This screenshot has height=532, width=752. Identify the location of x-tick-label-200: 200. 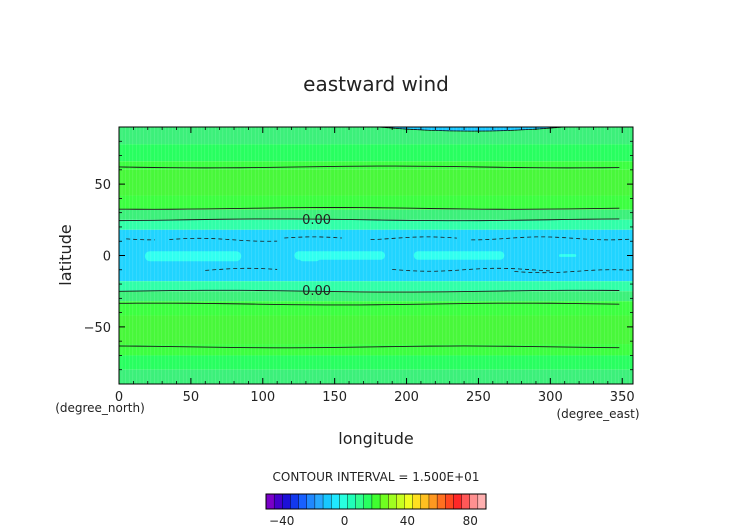
(406, 397).